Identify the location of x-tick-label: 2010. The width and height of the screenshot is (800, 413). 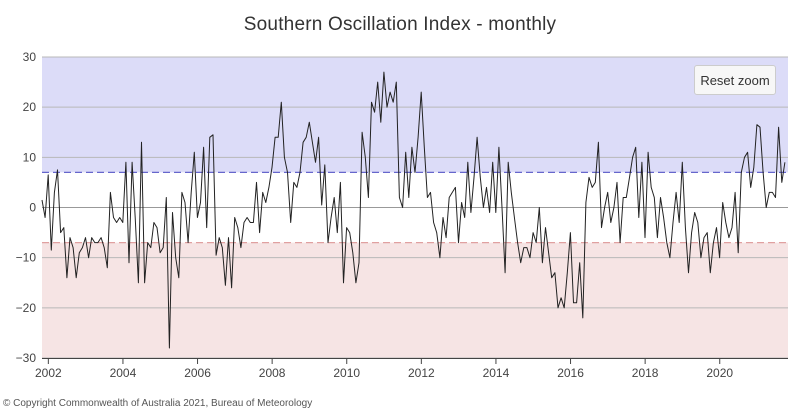
(346, 373).